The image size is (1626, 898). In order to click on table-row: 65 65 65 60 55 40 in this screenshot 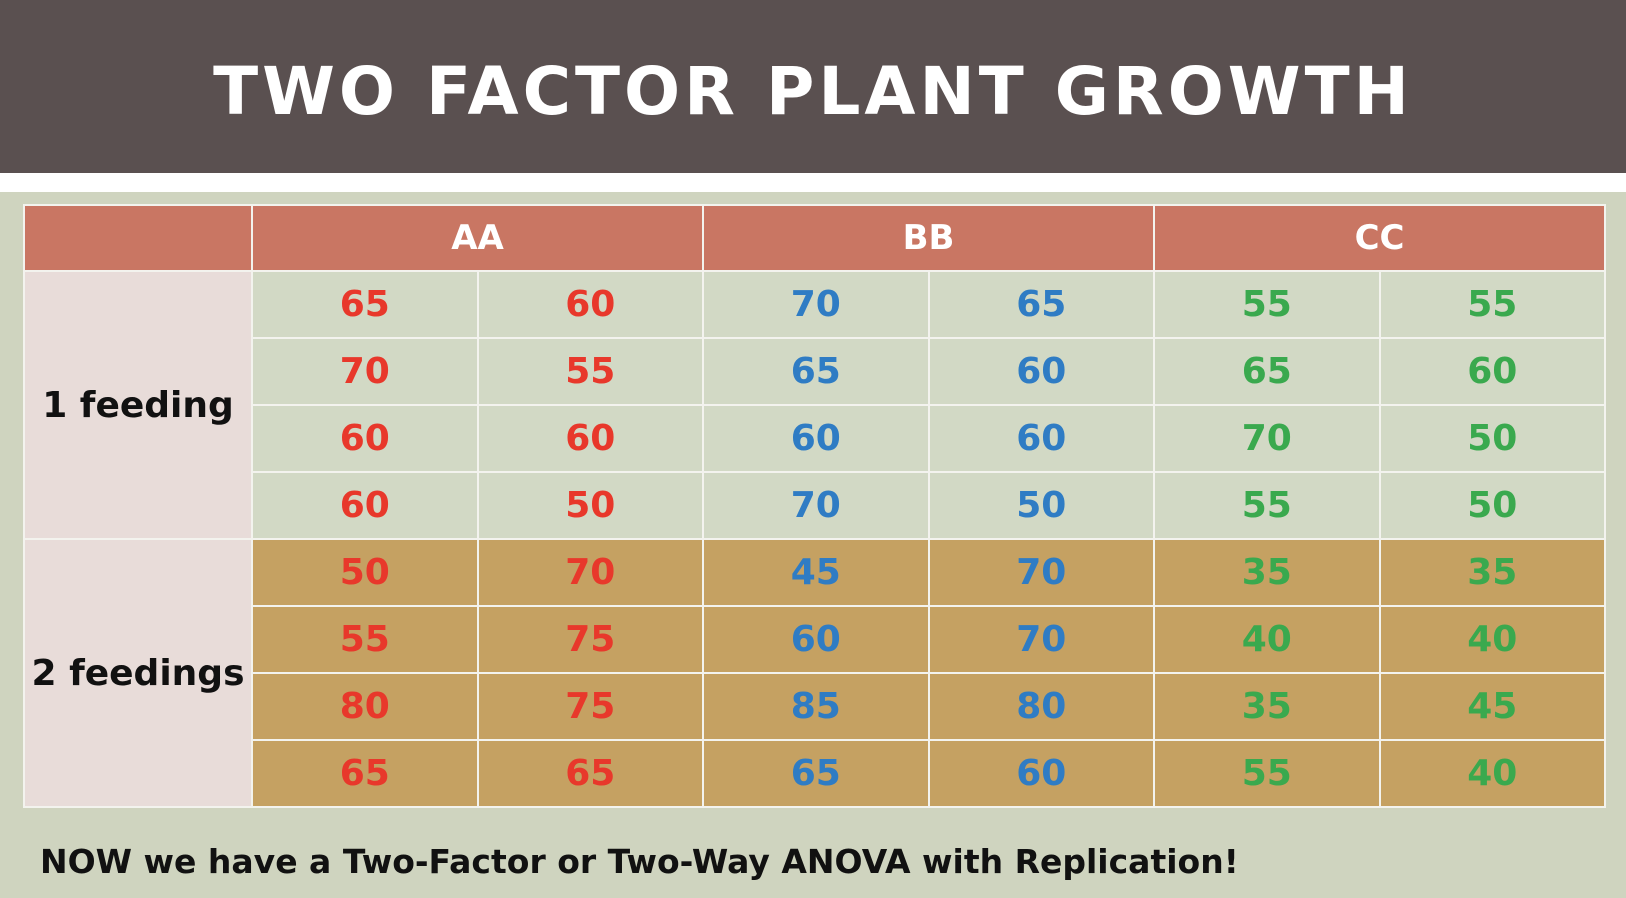, I will do `click(815, 773)`.